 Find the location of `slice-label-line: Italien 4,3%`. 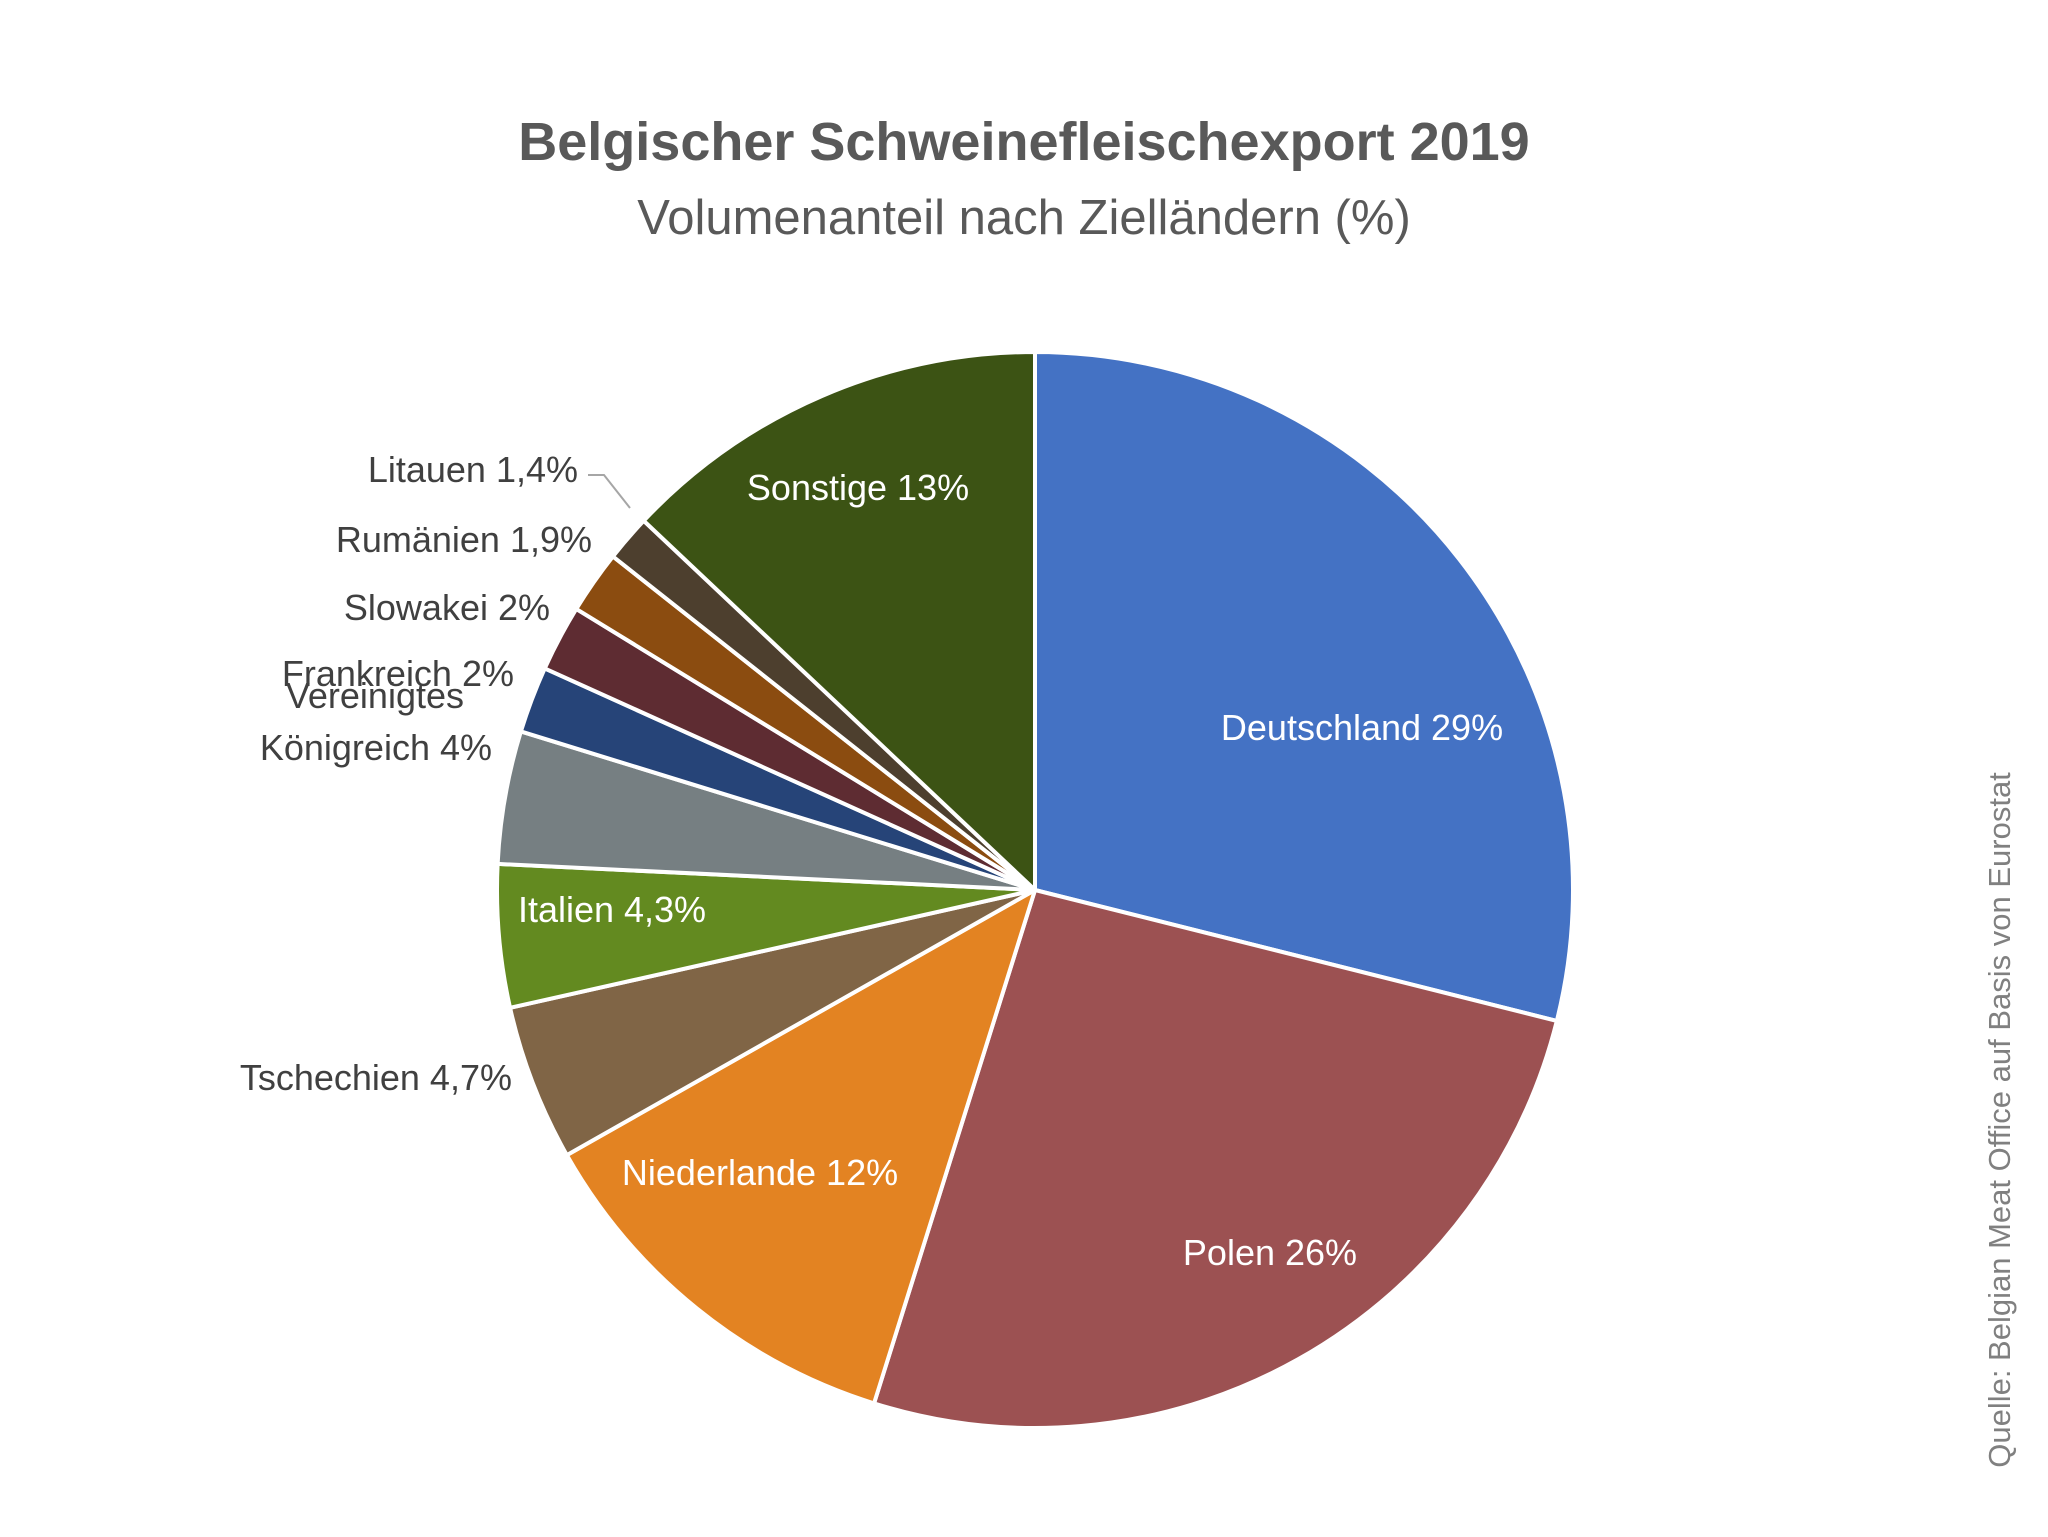

slice-label-line: Italien 4,3% is located at coordinates (612, 909).